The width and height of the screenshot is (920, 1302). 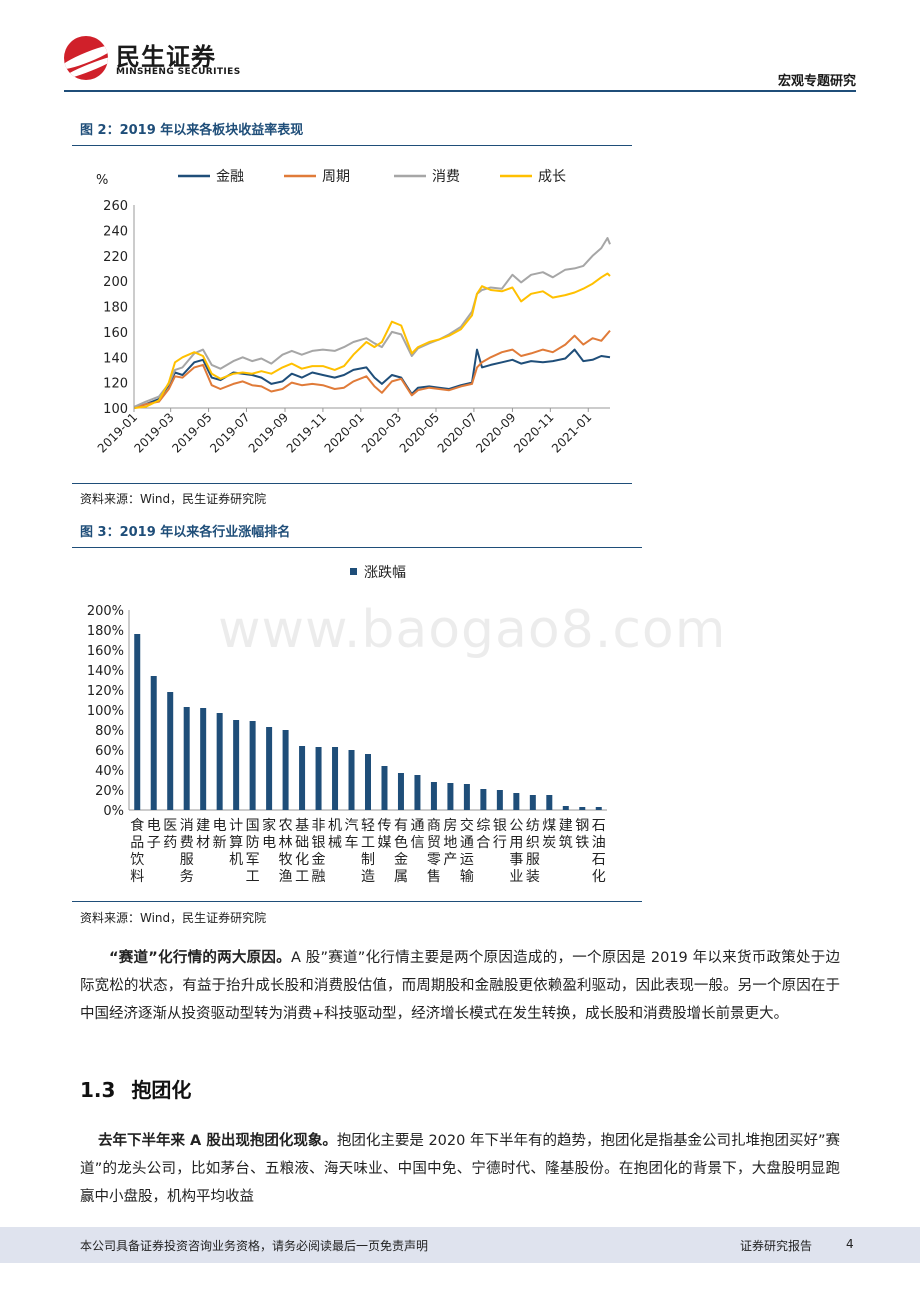 What do you see at coordinates (286, 860) in the screenshot?
I see `category-label: 牧` at bounding box center [286, 860].